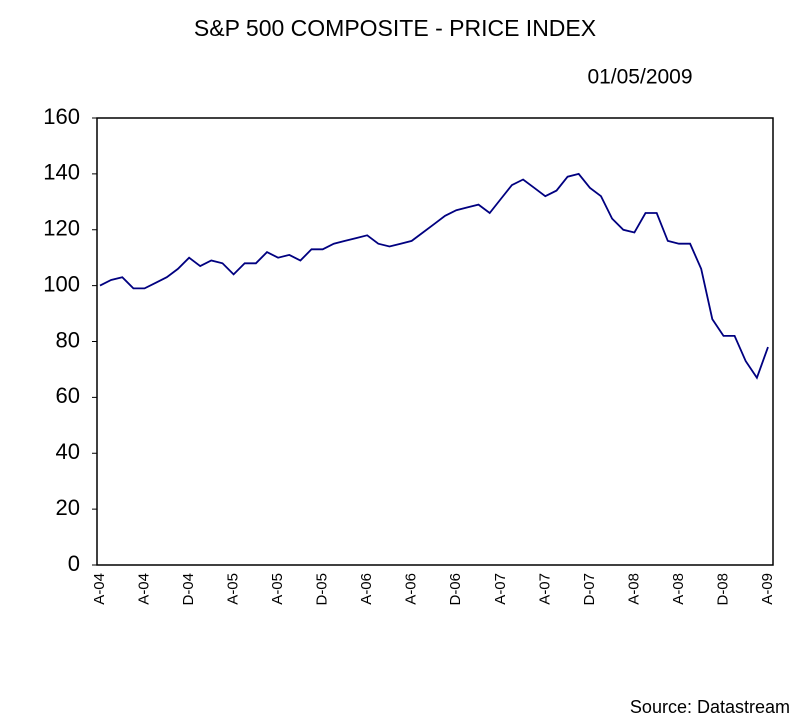 This screenshot has height=719, width=797. Describe the element at coordinates (639, 77) in the screenshot. I see `chart-date: 01/05/2009` at that location.